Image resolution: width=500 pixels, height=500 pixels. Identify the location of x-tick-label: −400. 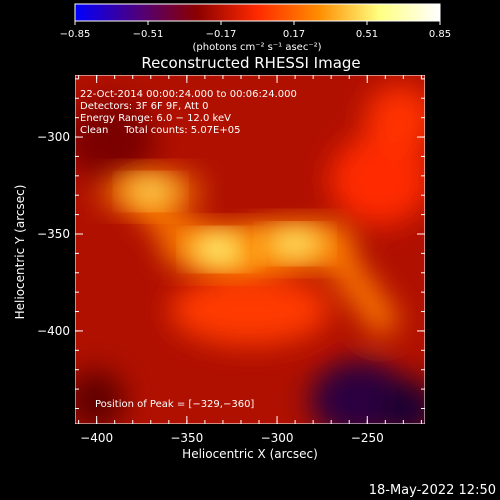
(96, 438).